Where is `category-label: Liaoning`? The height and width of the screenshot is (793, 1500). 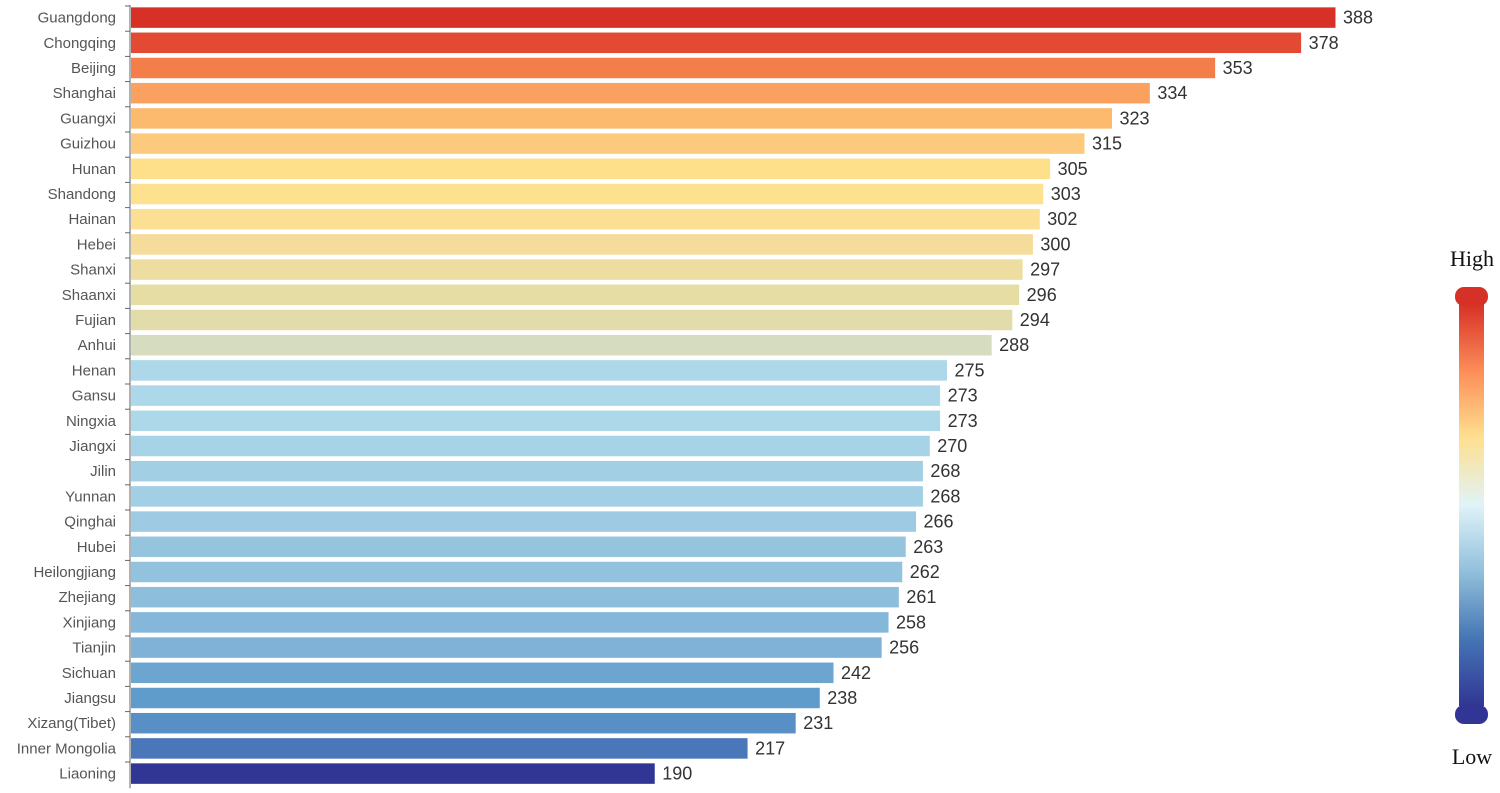 category-label: Liaoning is located at coordinates (87, 774).